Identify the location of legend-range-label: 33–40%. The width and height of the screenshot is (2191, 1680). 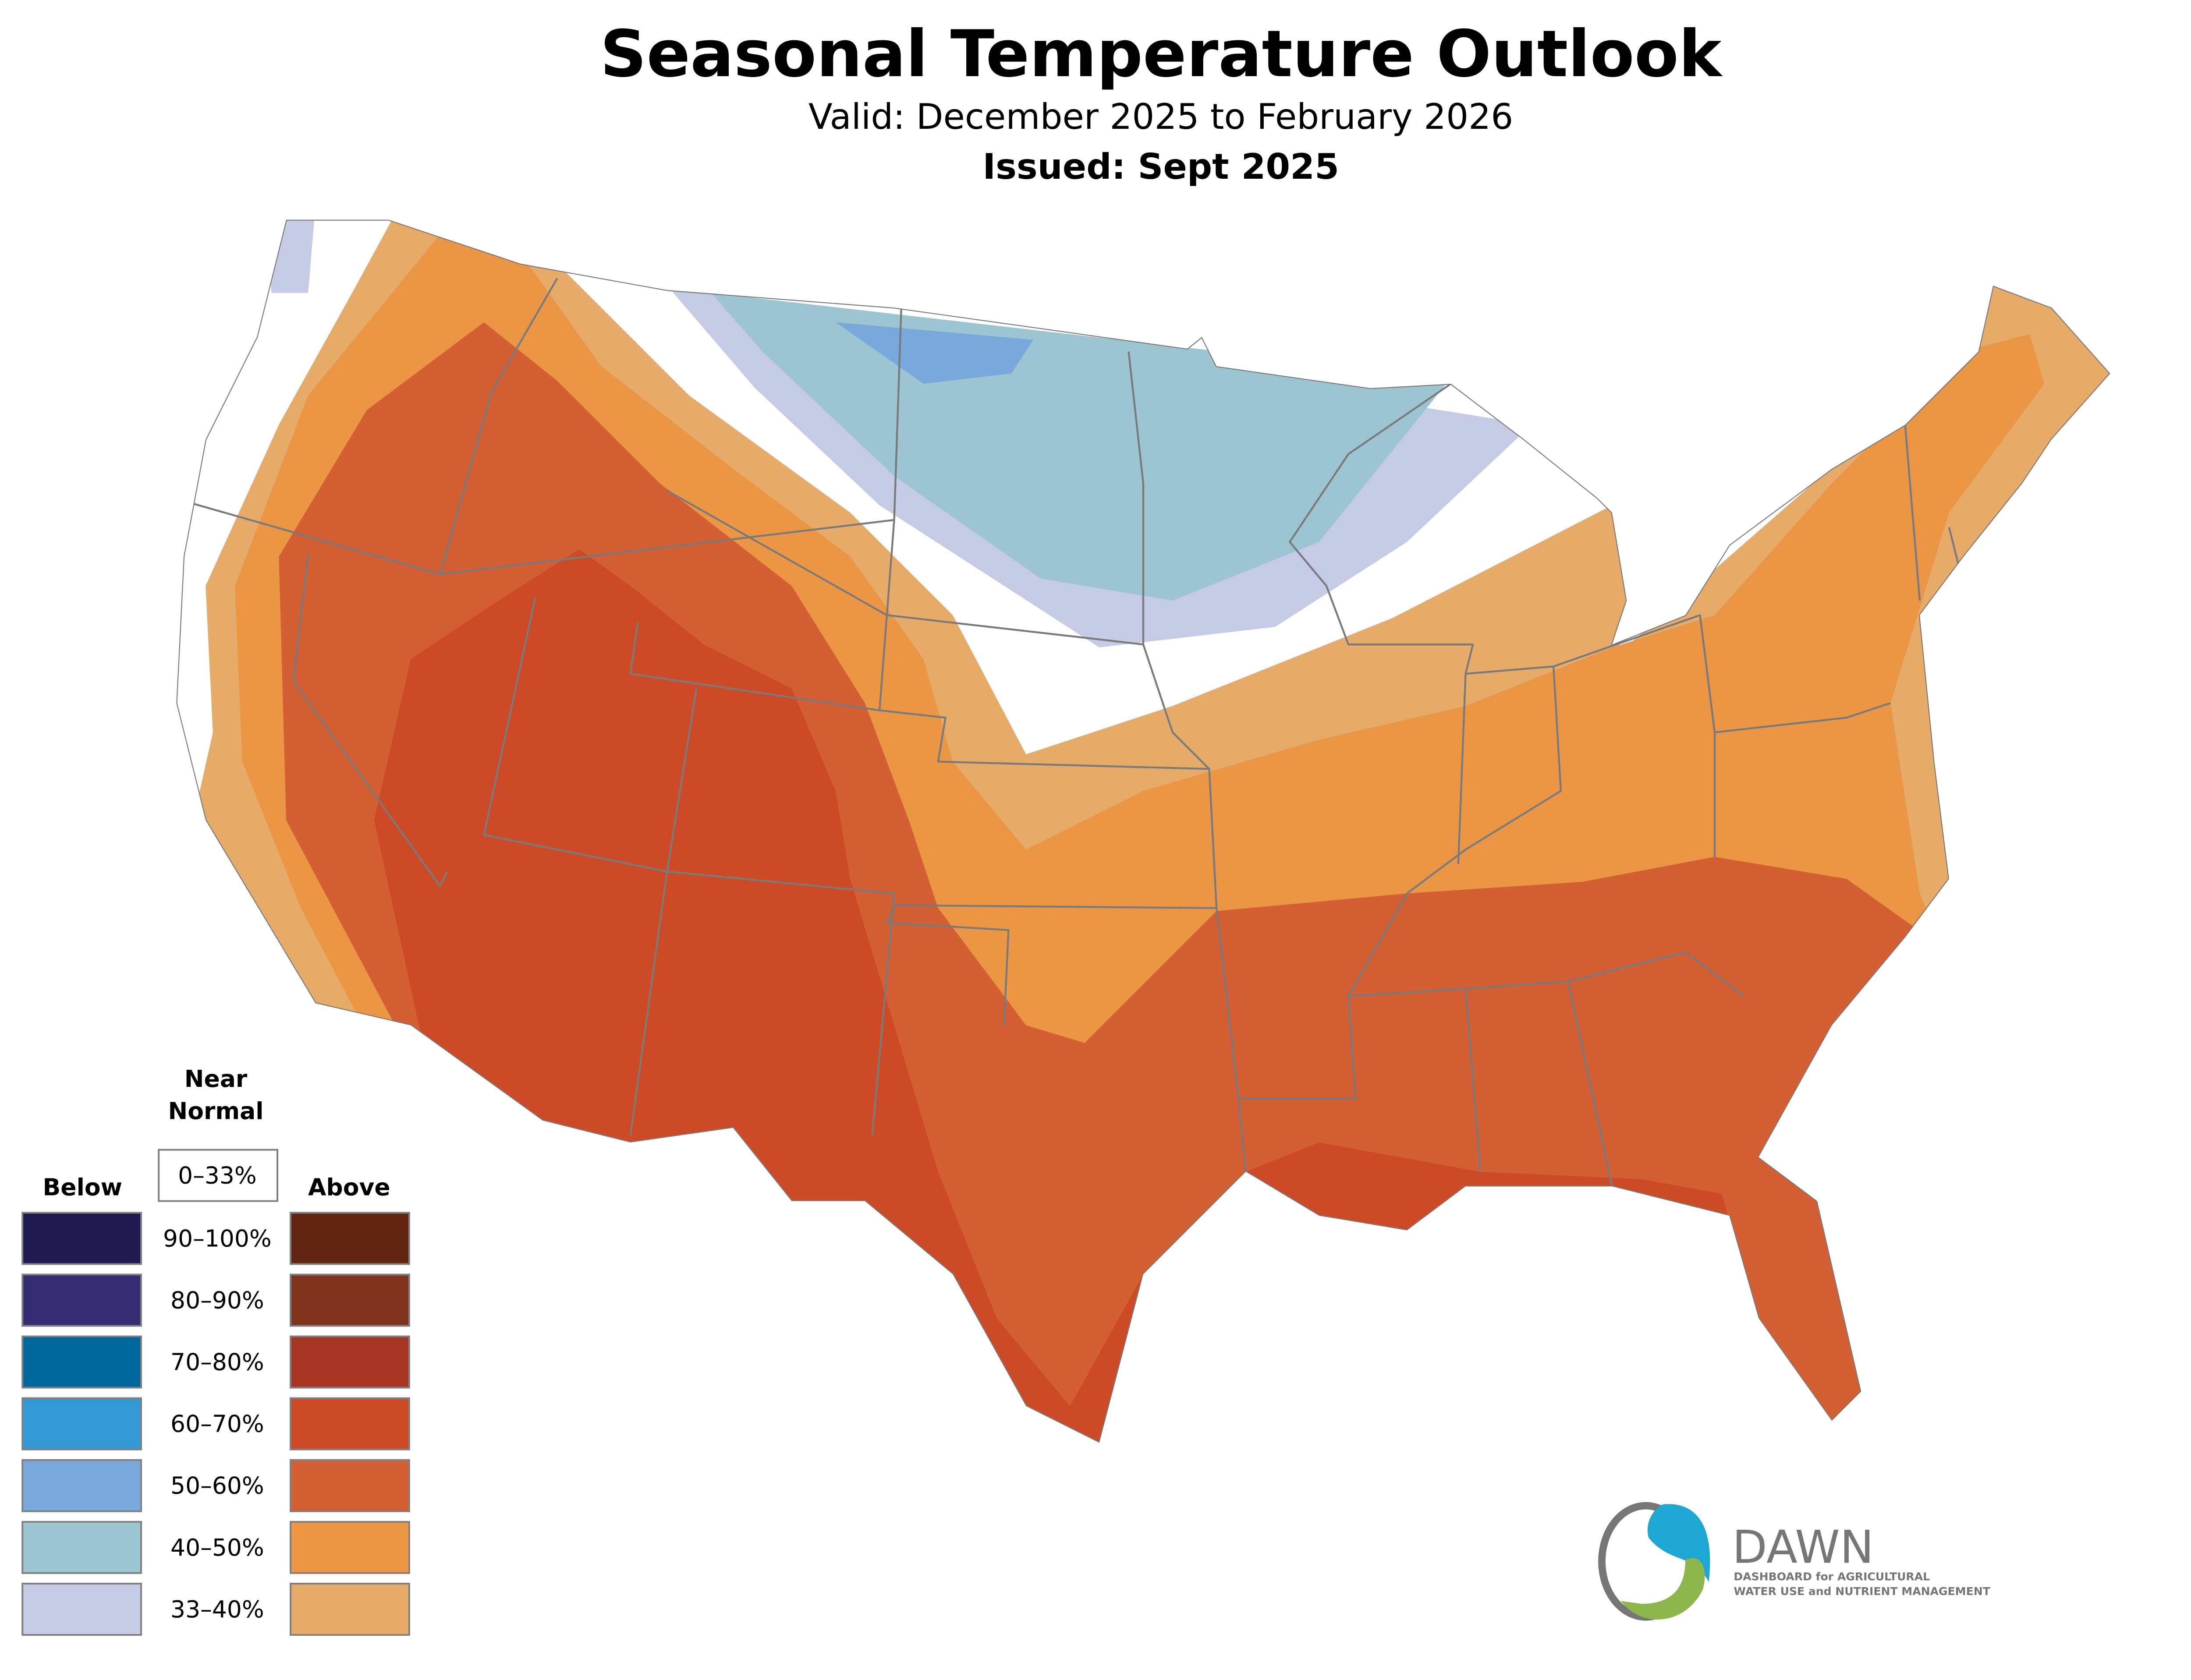
(217, 1609).